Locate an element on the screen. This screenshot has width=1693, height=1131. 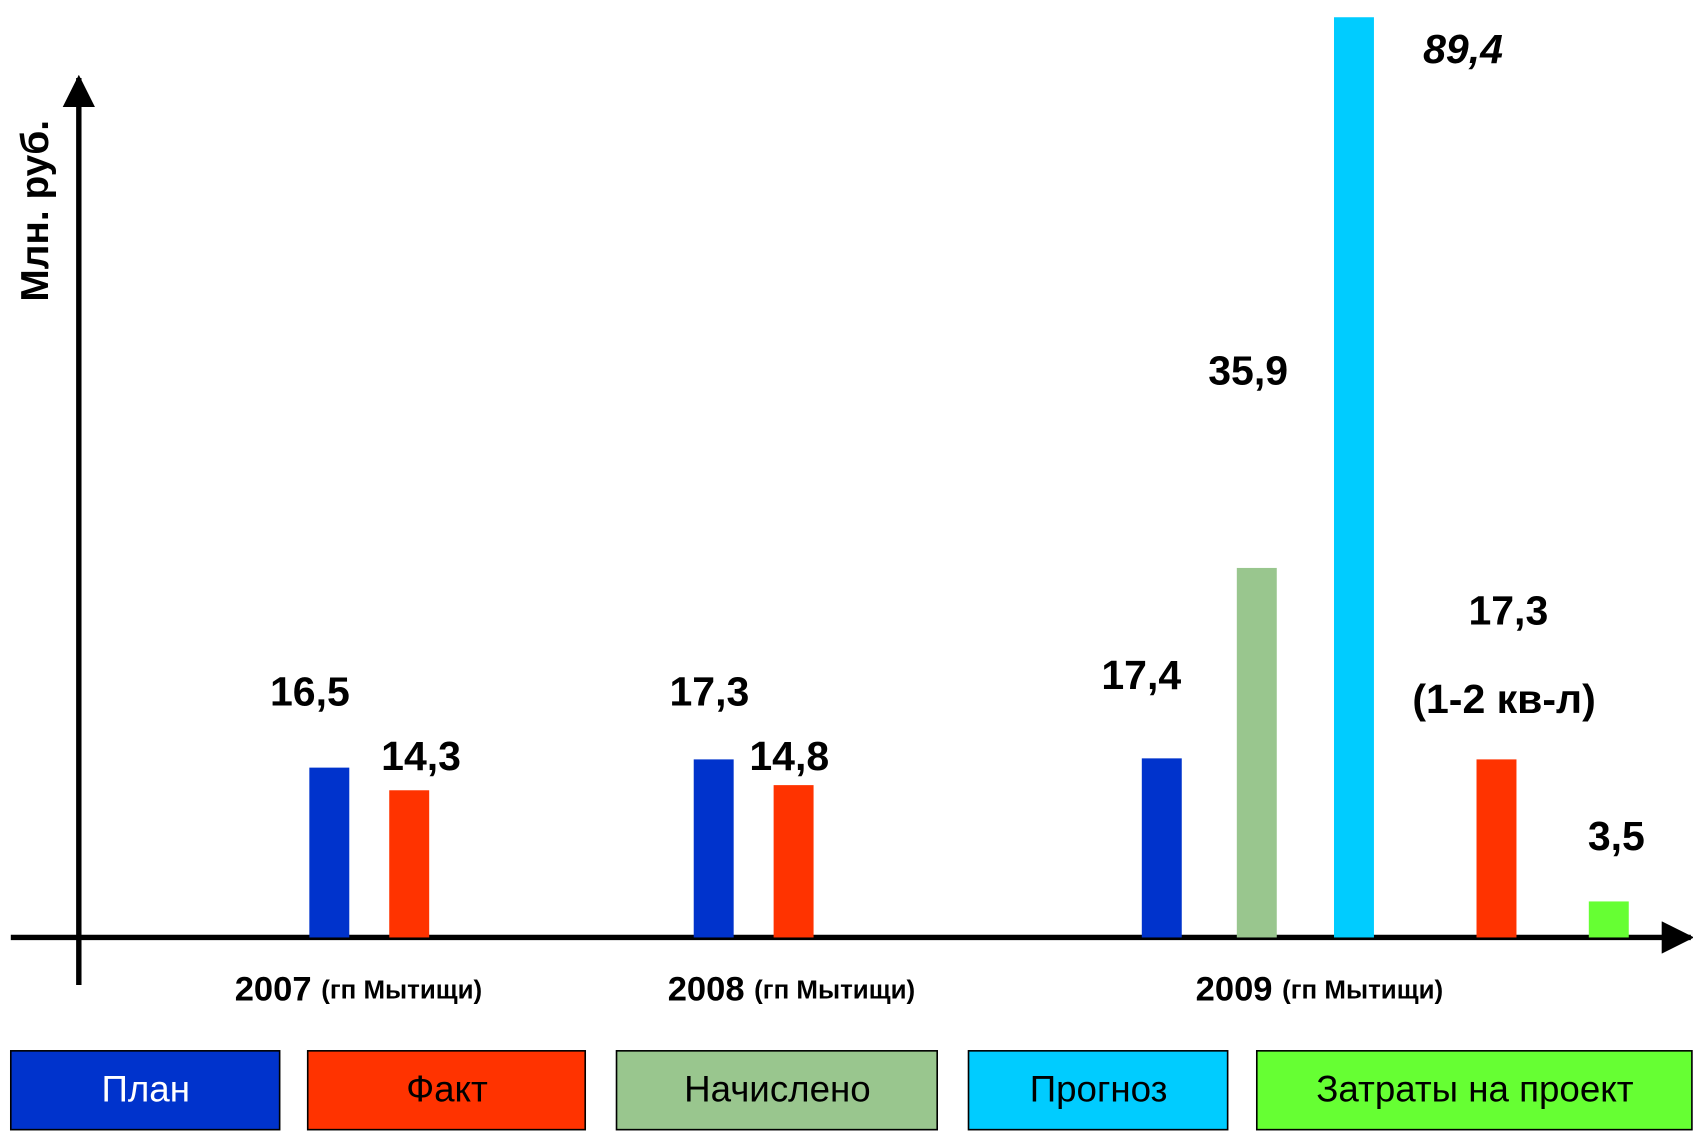
legend-label: Факт is located at coordinates (447, 1089).